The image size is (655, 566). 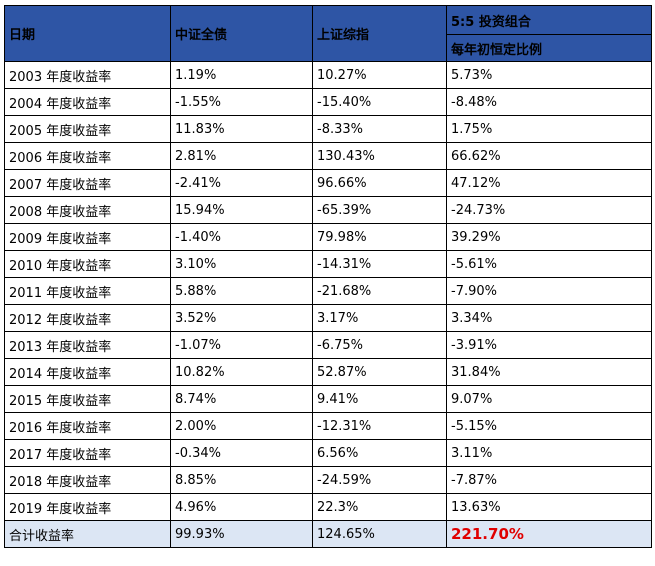 I want to click on row-portfolio: 66.62%, so click(x=549, y=156).